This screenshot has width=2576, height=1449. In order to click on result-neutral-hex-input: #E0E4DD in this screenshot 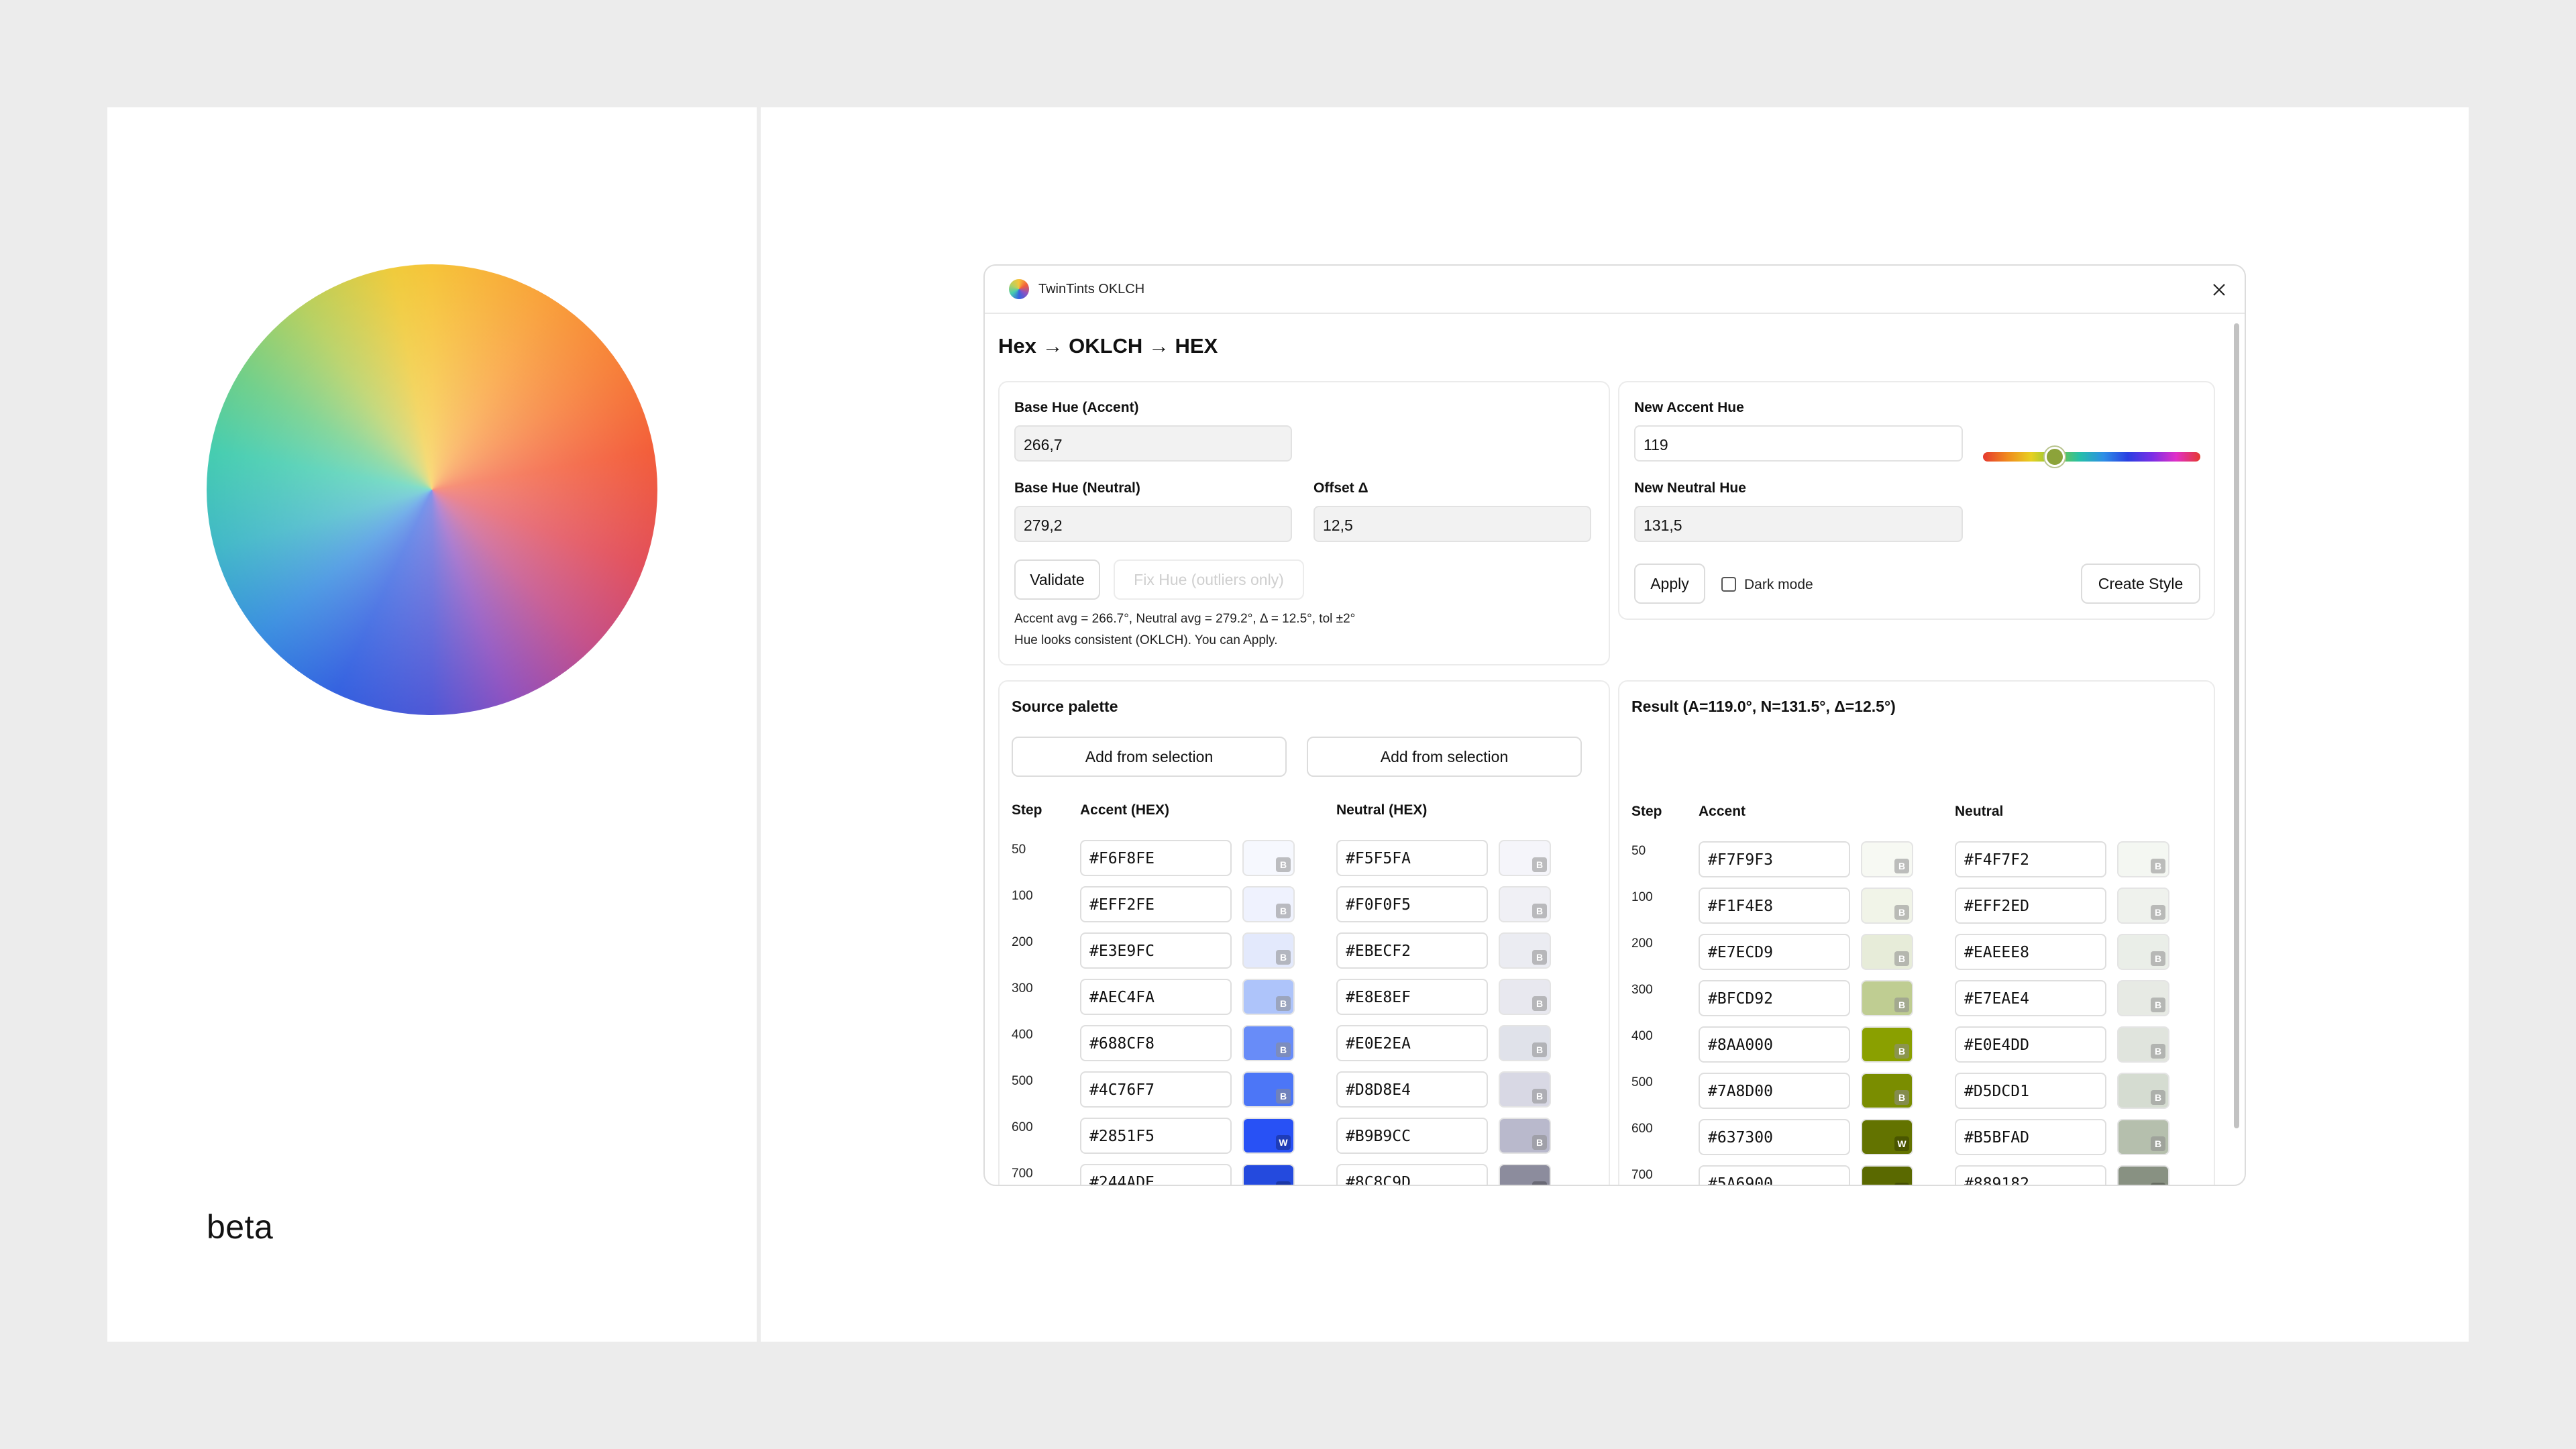, I will do `click(2030, 1044)`.